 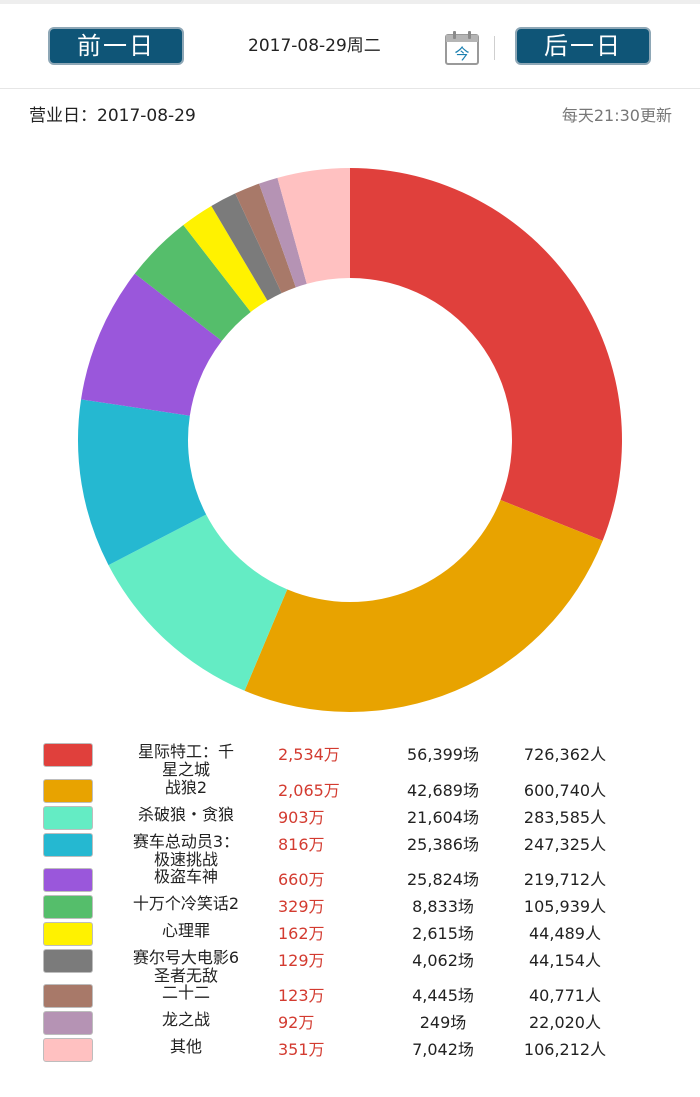 What do you see at coordinates (565, 844) in the screenshot?
I see `legend-audience-value: 247,325人` at bounding box center [565, 844].